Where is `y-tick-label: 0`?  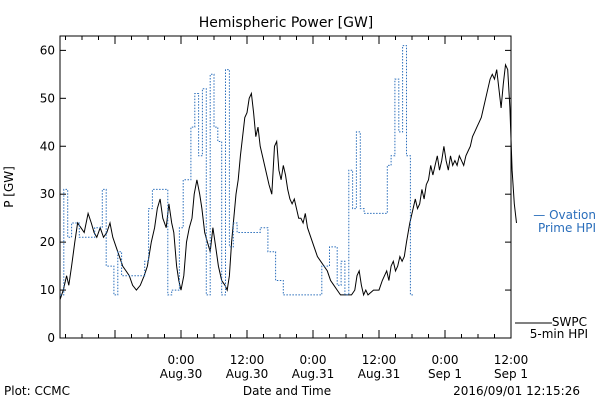
y-tick-label: 0 is located at coordinates (51, 338).